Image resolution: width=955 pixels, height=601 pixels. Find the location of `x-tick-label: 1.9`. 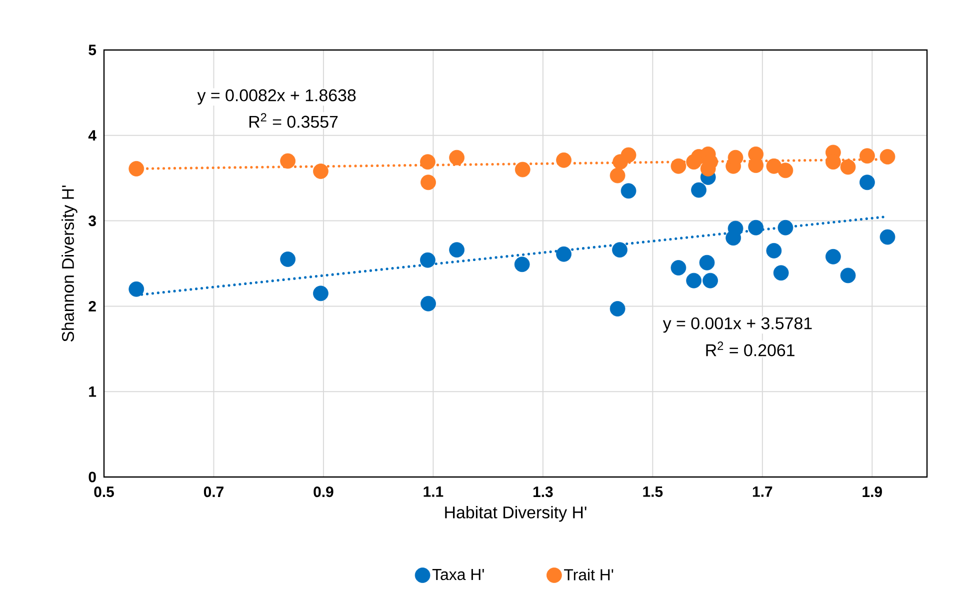

x-tick-label: 1.9 is located at coordinates (872, 492).